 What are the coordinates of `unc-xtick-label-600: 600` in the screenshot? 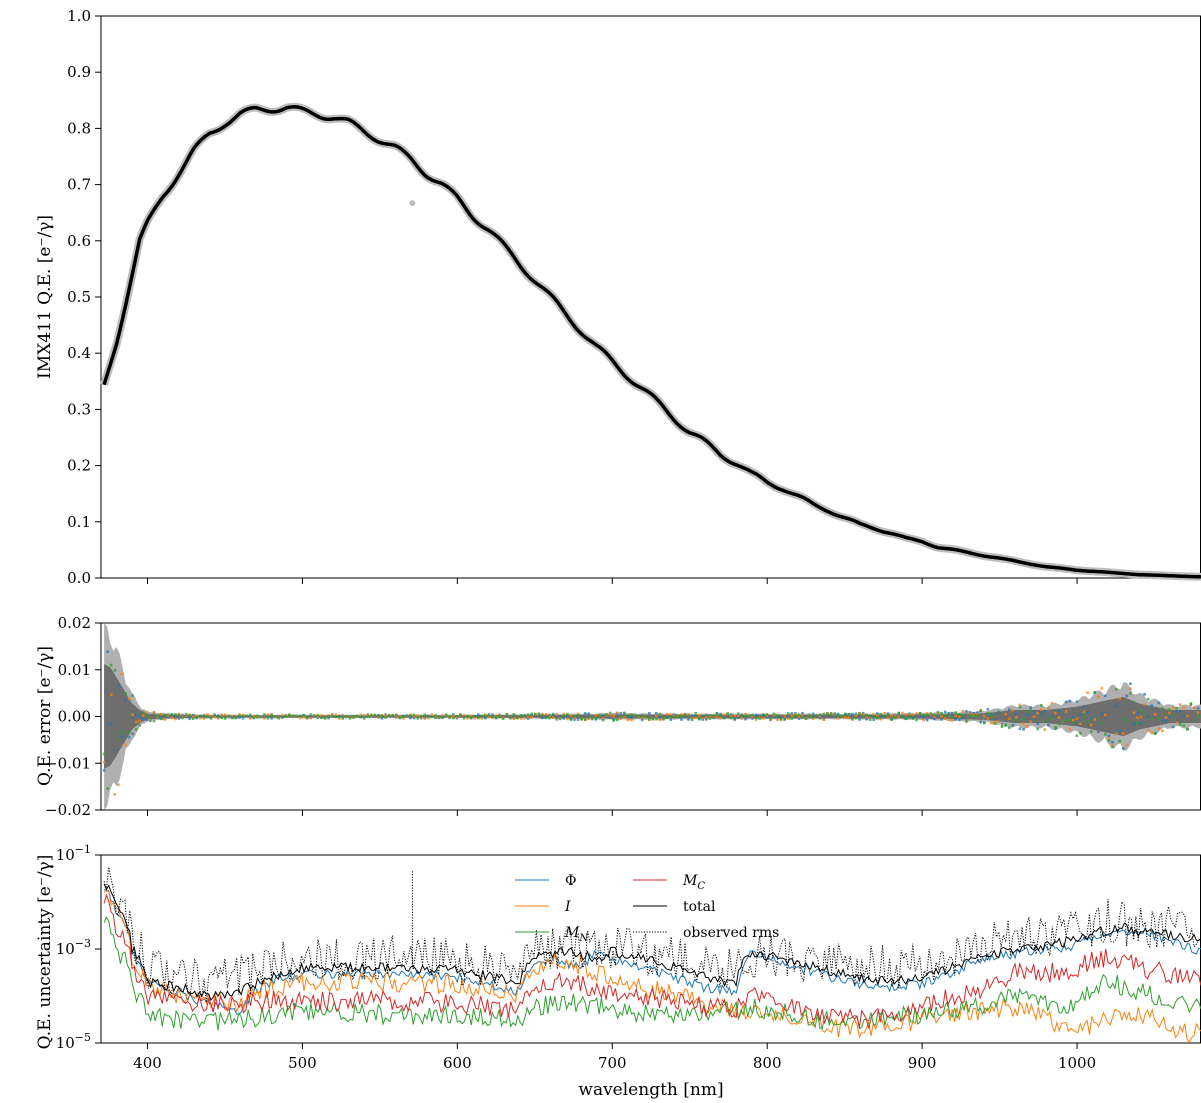 It's located at (457, 1063).